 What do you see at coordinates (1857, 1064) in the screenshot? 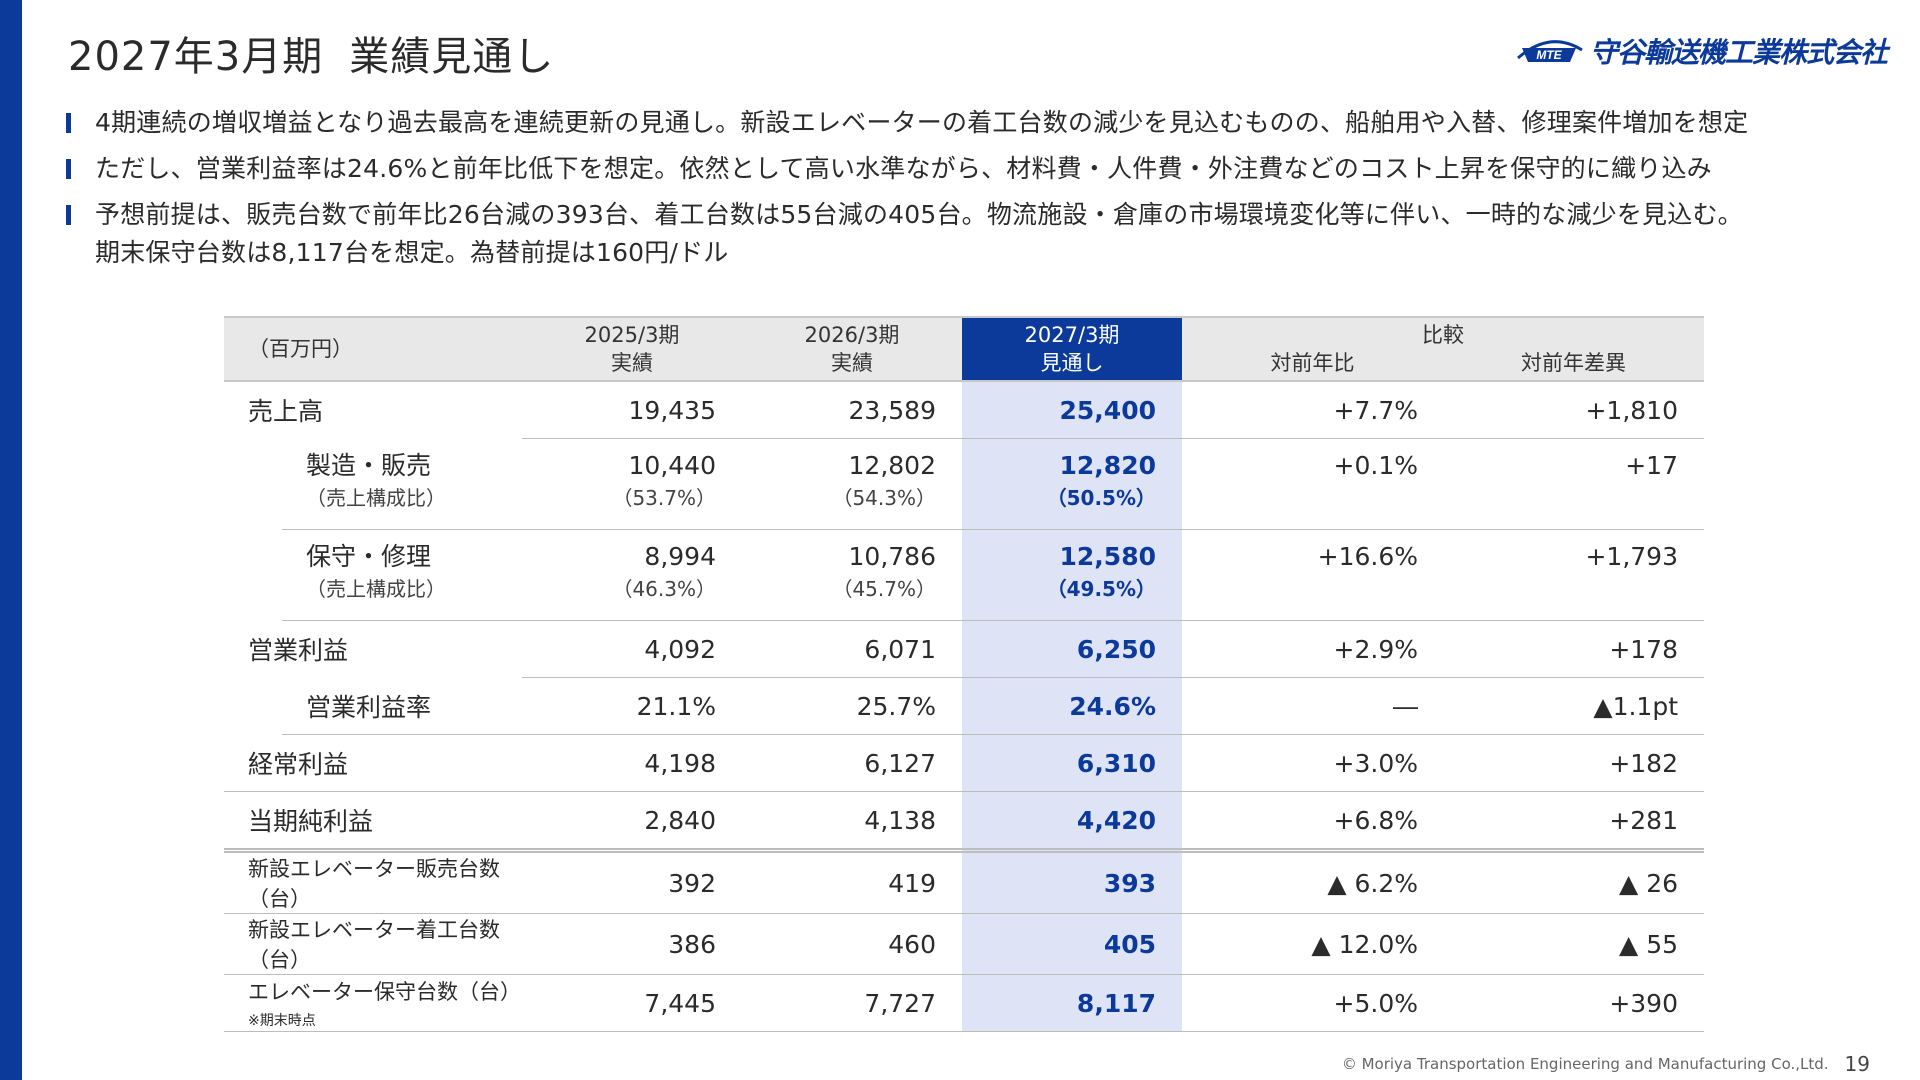
I see `page-number: 19` at bounding box center [1857, 1064].